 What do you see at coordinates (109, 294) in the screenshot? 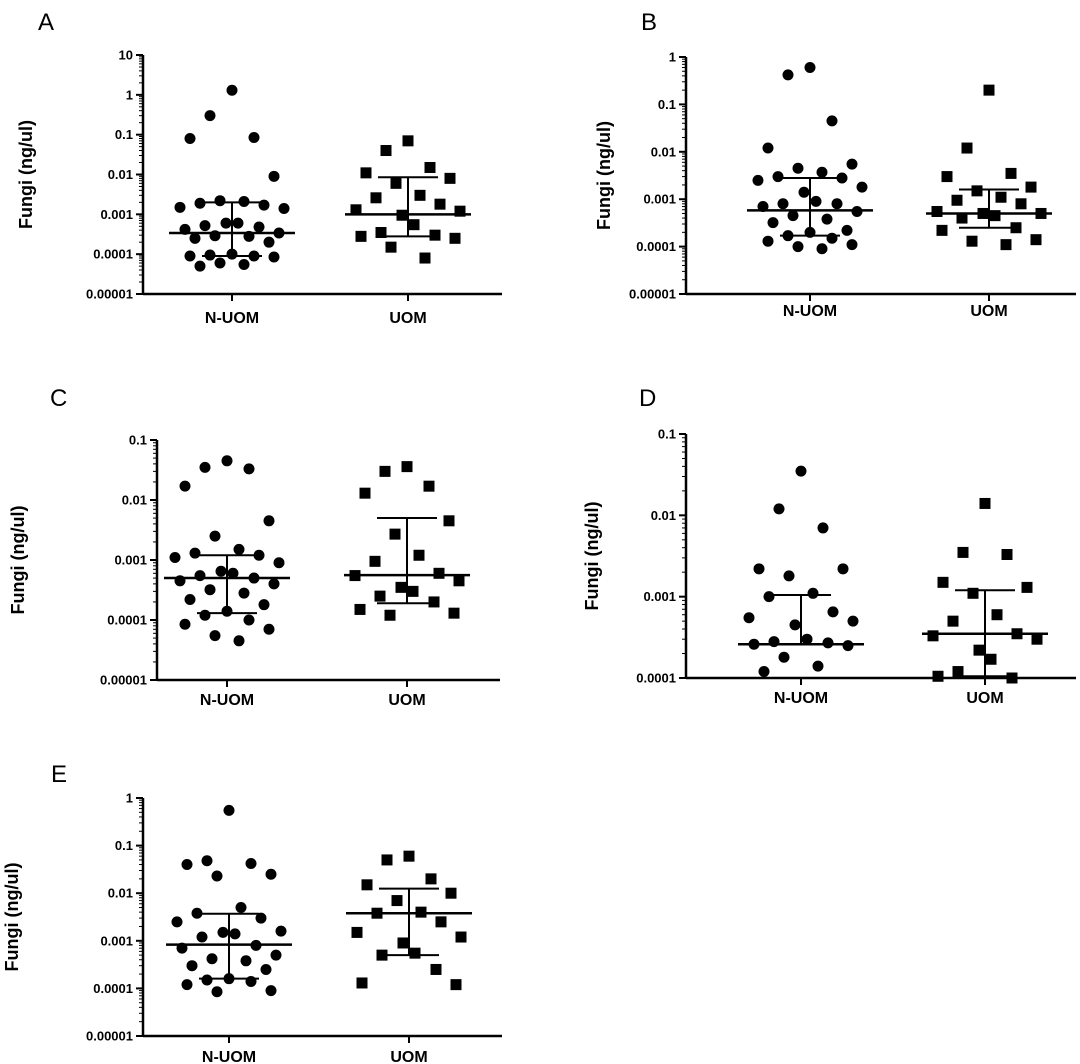
I see `y-tick-label: 0.00001` at bounding box center [109, 294].